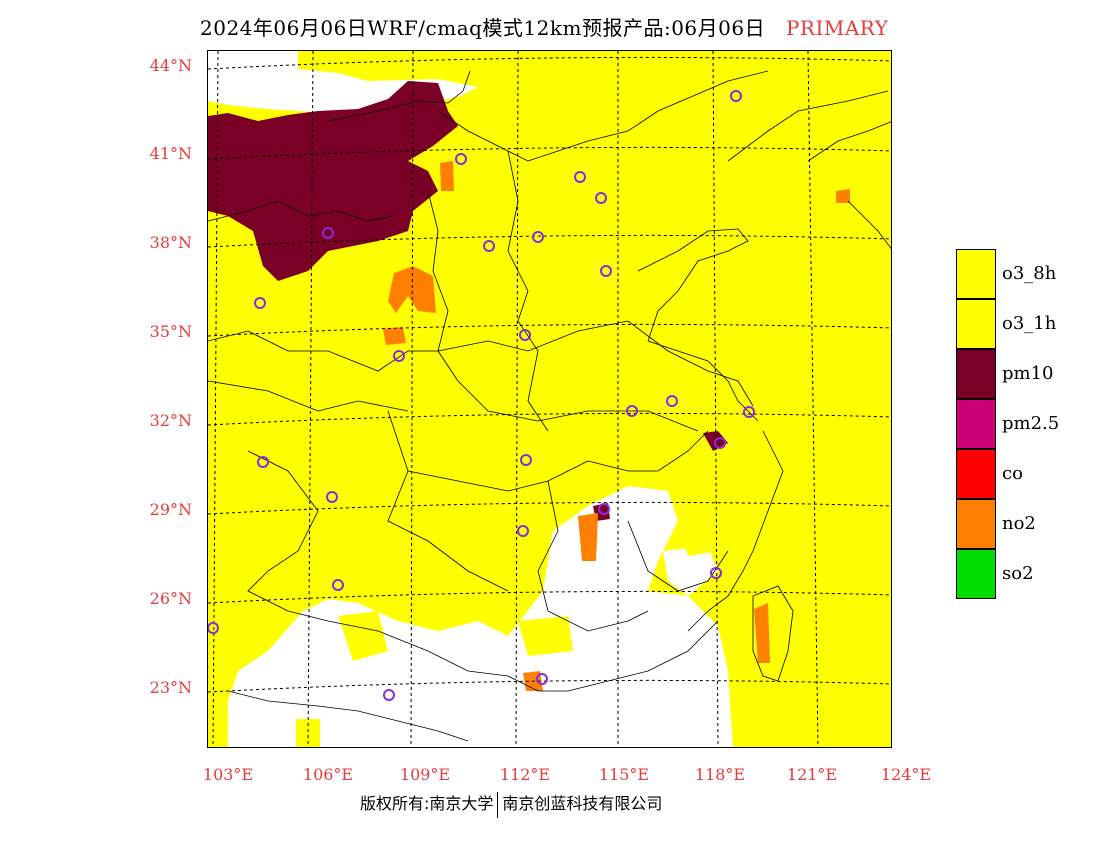 This screenshot has width=1100, height=850. What do you see at coordinates (1019, 523) in the screenshot?
I see `legend-label: no2` at bounding box center [1019, 523].